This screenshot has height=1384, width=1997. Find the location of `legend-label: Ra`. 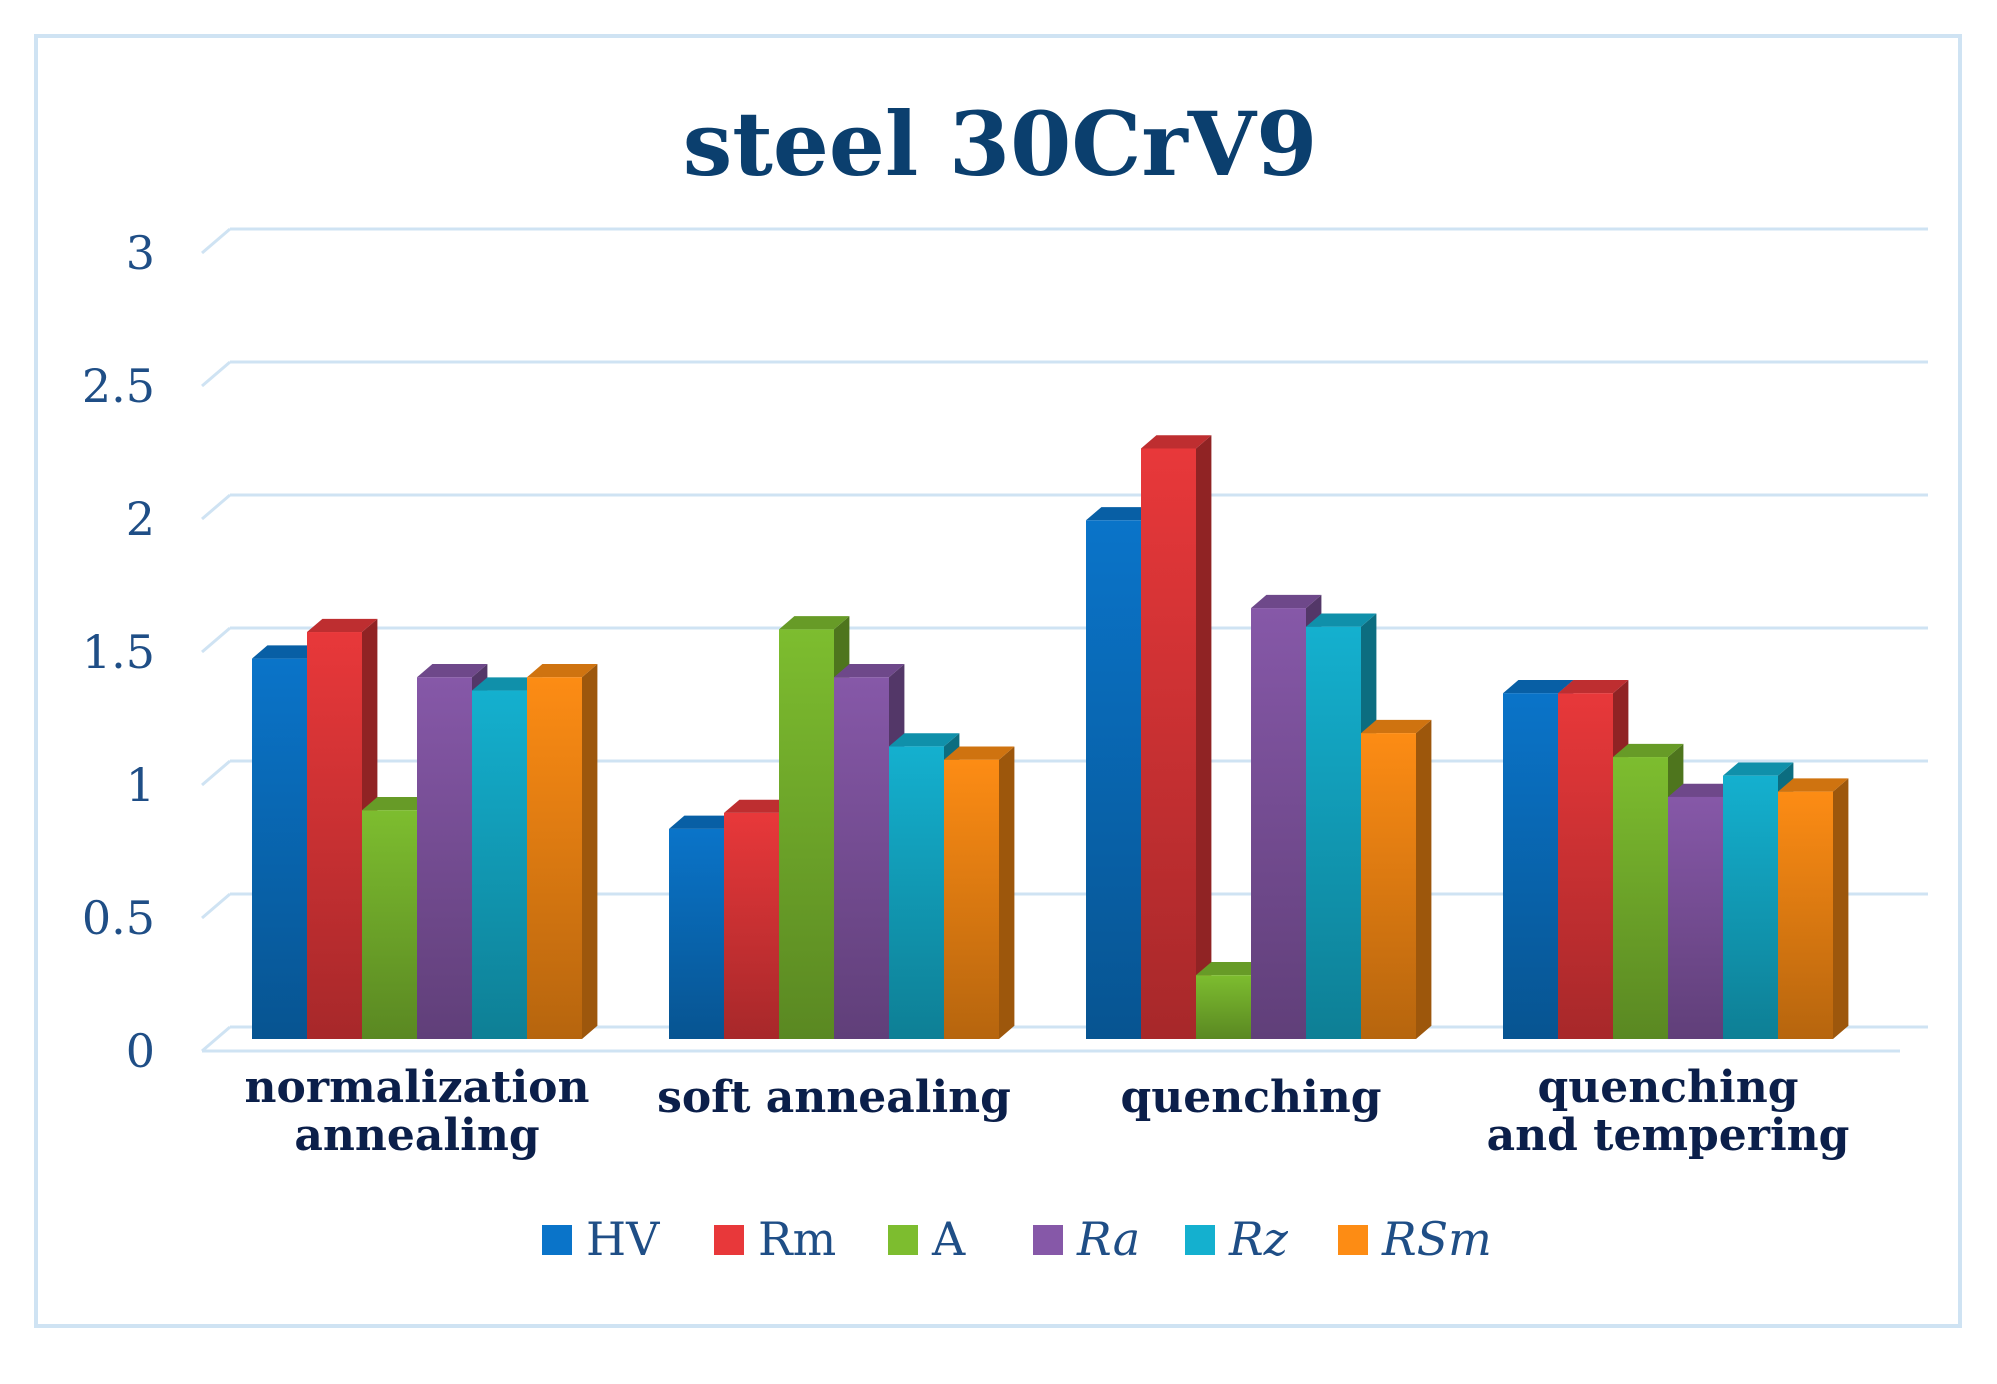

legend-label: Ra is located at coordinates (1108, 1239).